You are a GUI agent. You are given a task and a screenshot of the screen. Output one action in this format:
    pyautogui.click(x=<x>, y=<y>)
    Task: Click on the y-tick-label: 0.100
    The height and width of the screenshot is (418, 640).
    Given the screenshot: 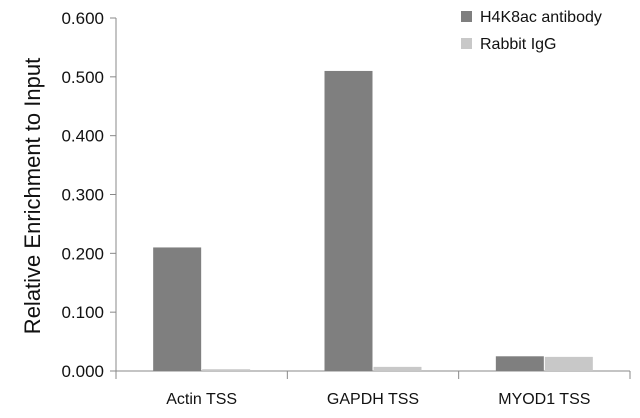 What is the action you would take?
    pyautogui.click(x=82, y=312)
    